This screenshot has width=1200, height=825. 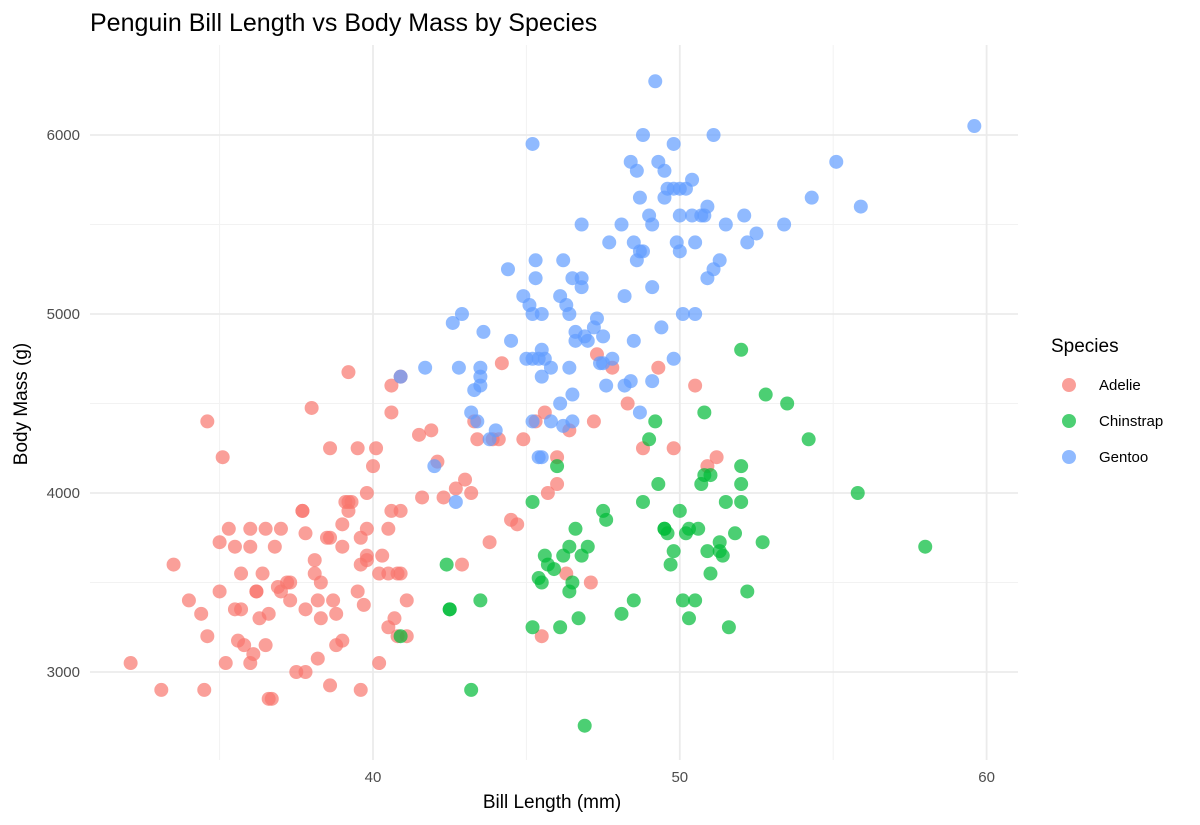 What do you see at coordinates (1131, 421) in the screenshot?
I see `legend-label-chinstrap: Chinstrap` at bounding box center [1131, 421].